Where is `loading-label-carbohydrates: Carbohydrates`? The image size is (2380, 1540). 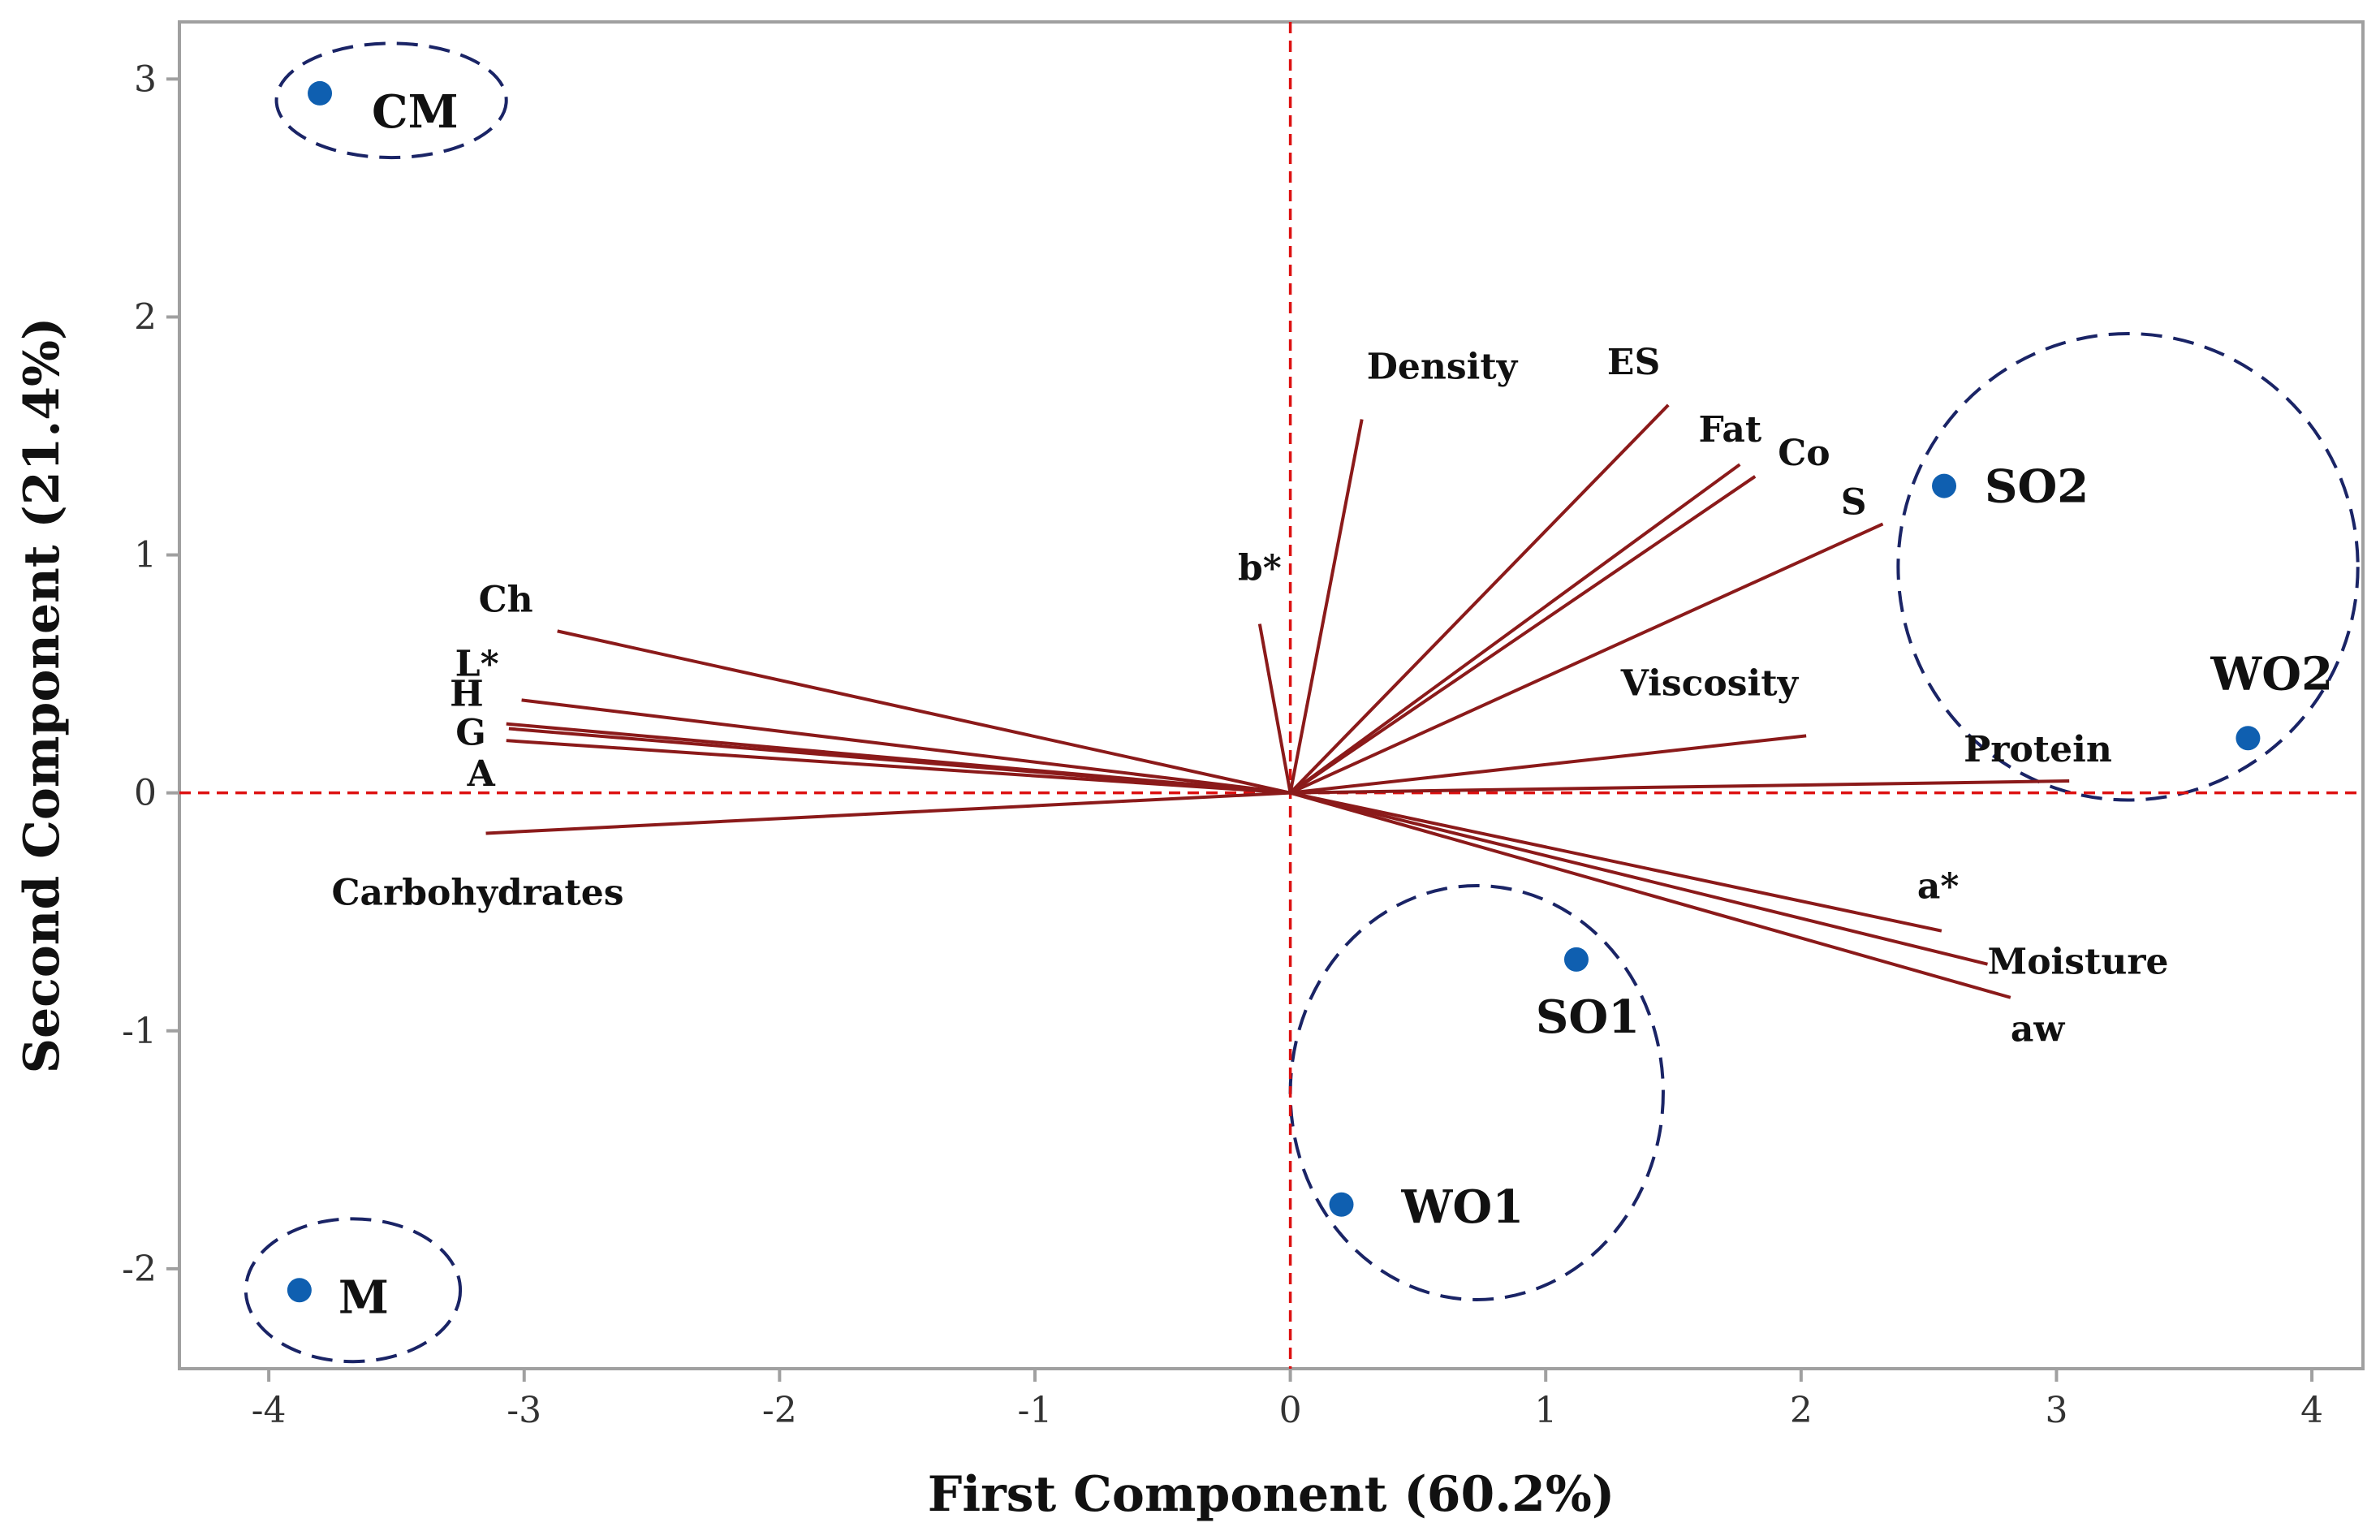
loading-label-carbohydrates: Carbohydrates is located at coordinates (478, 893).